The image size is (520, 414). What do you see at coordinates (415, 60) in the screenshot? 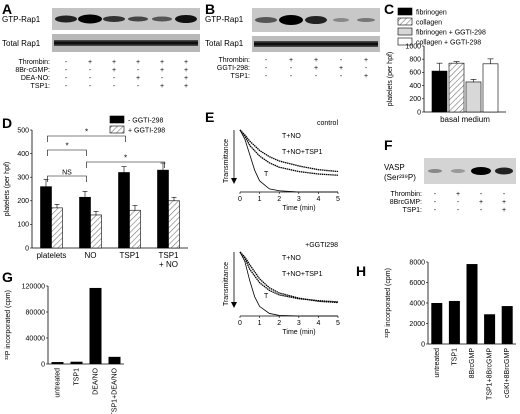
I see `y-tick-label: 800` at bounding box center [415, 60].